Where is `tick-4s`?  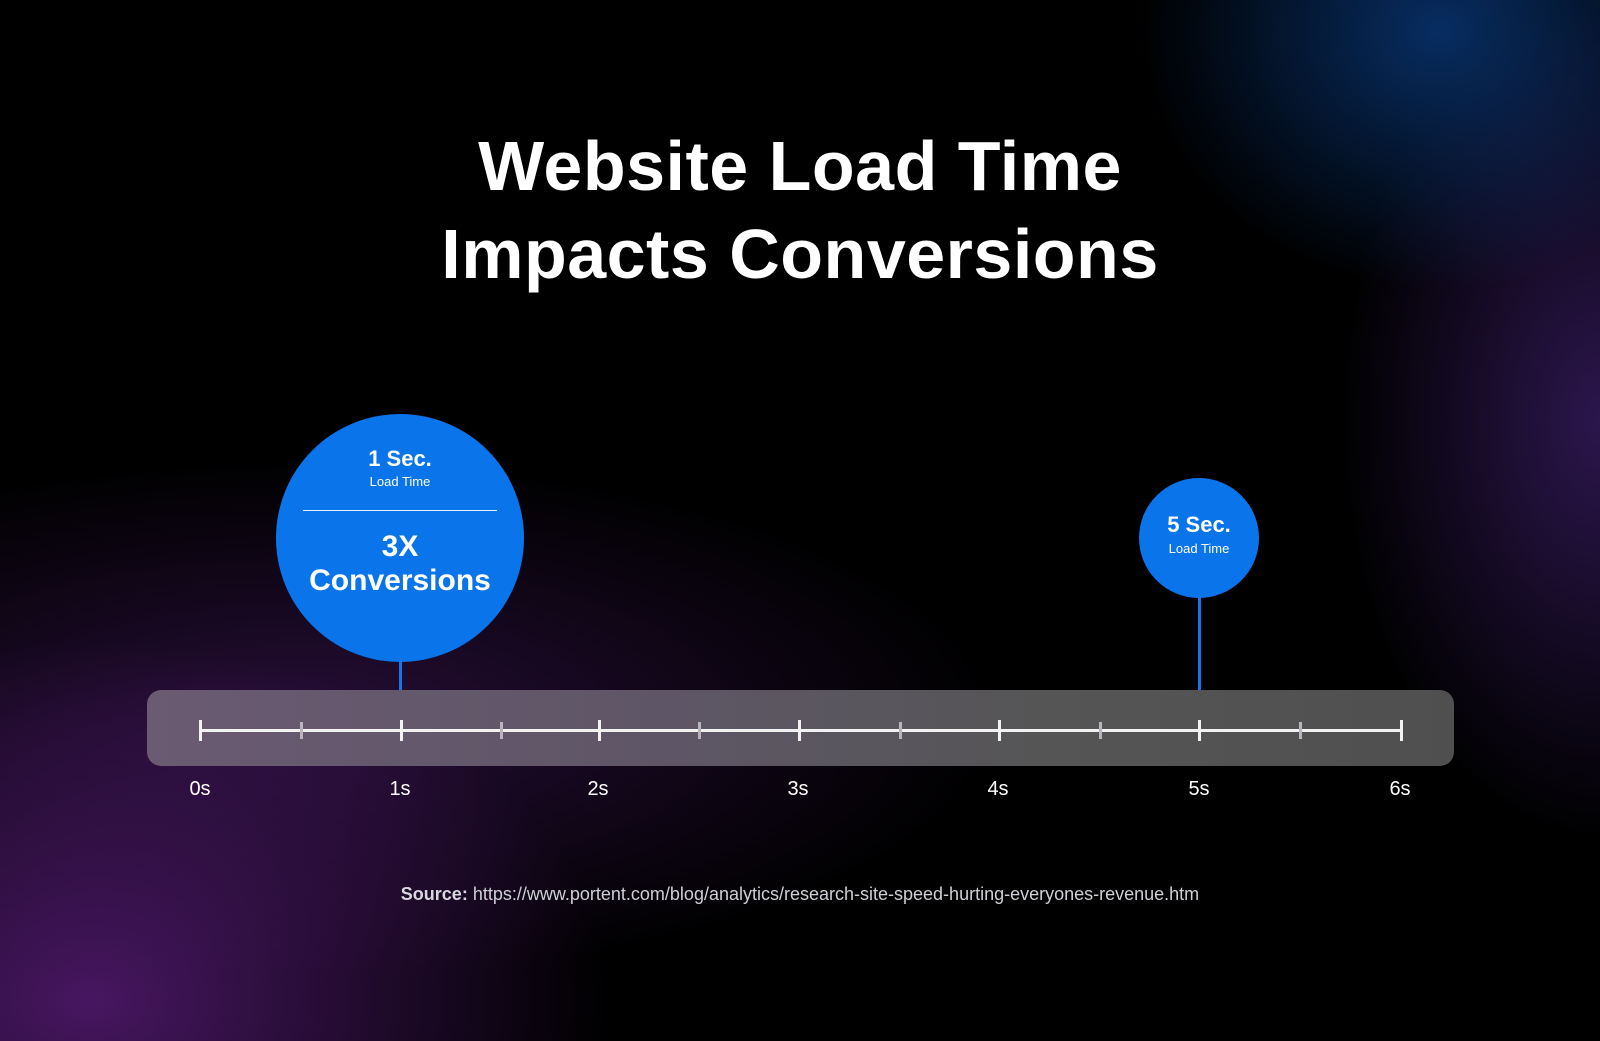
tick-4s is located at coordinates (999, 730).